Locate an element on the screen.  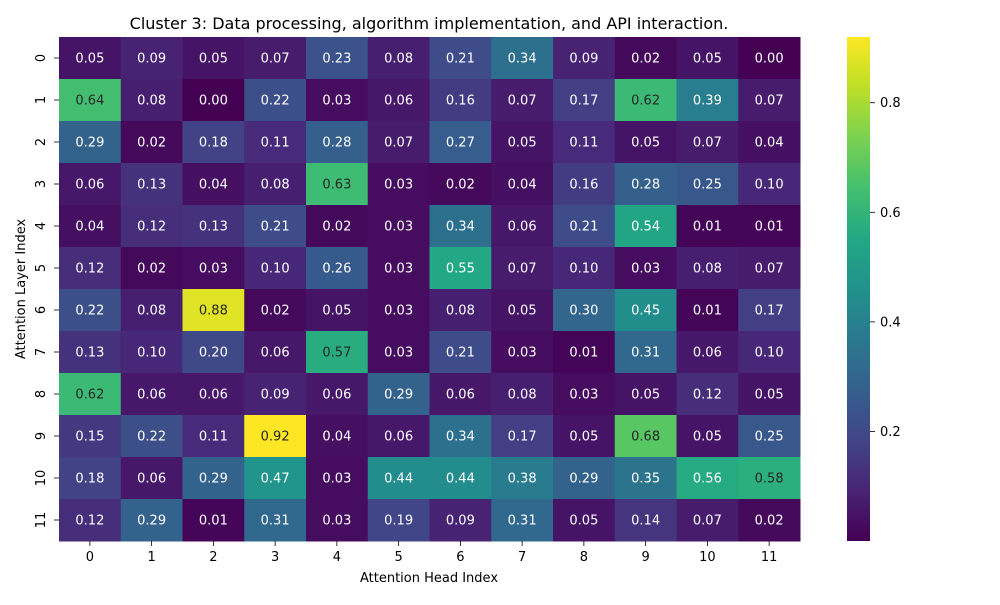
x-tick-label: 3 is located at coordinates (275, 557).